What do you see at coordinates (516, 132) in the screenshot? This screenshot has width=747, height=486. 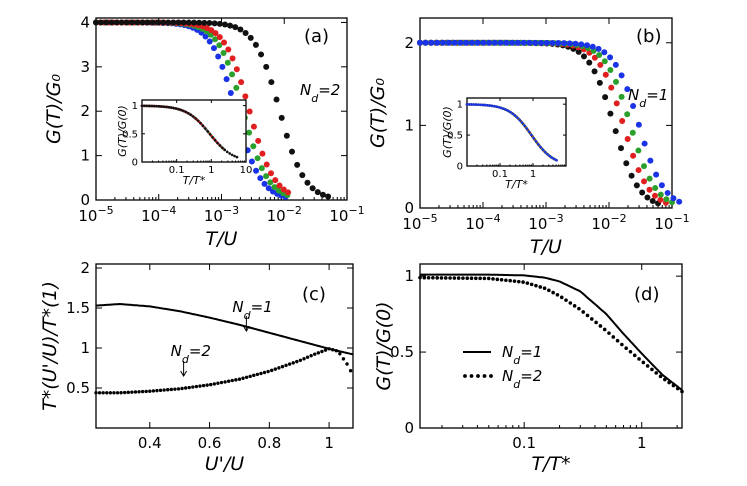 I see `inset-frame` at bounding box center [516, 132].